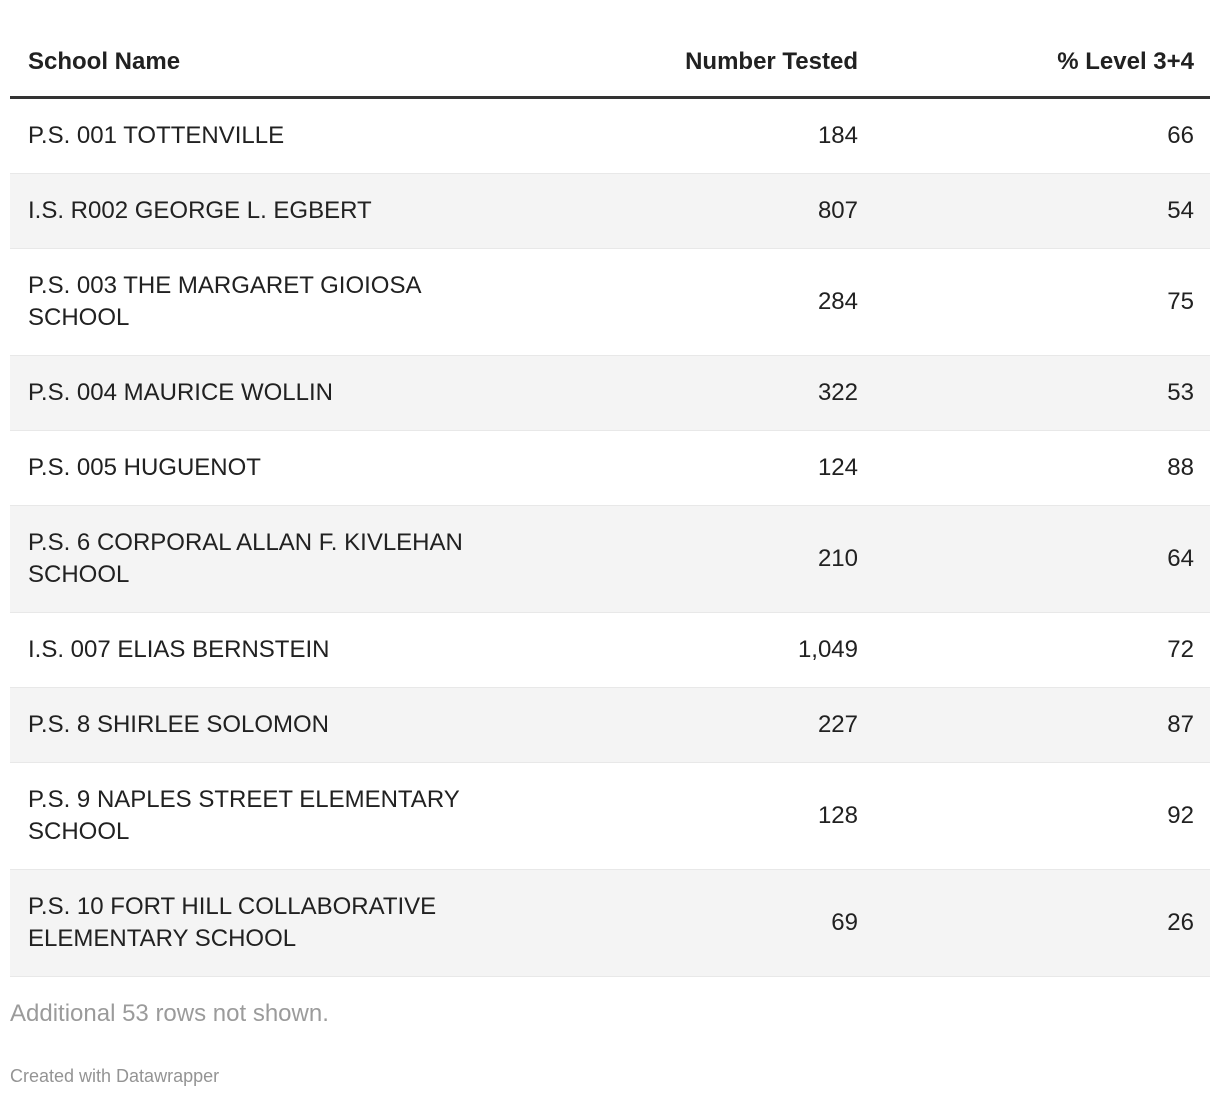 Image resolution: width=1220 pixels, height=1094 pixels. I want to click on level-cell: 54, so click(1042, 211).